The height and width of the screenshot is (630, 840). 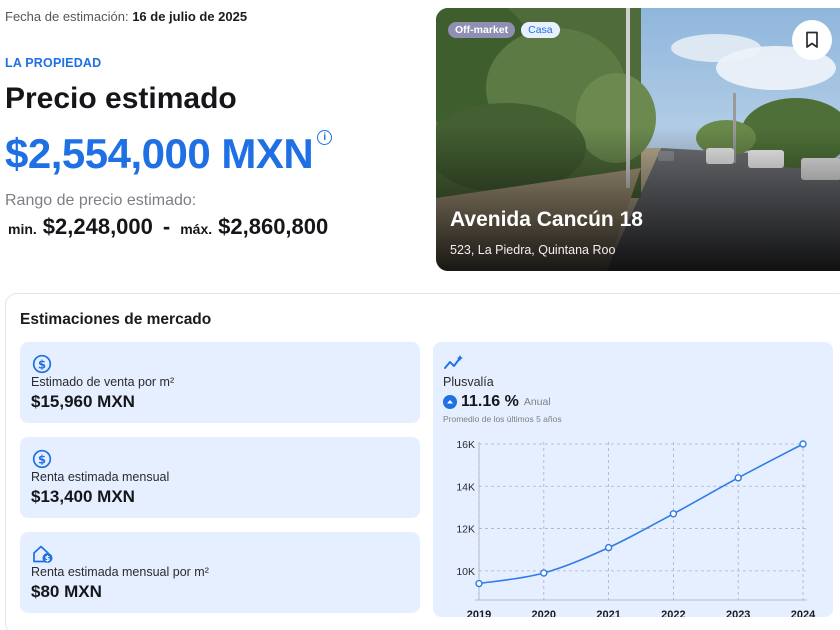 What do you see at coordinates (738, 613) in the screenshot?
I see `chart-x-tick-label: 2023` at bounding box center [738, 613].